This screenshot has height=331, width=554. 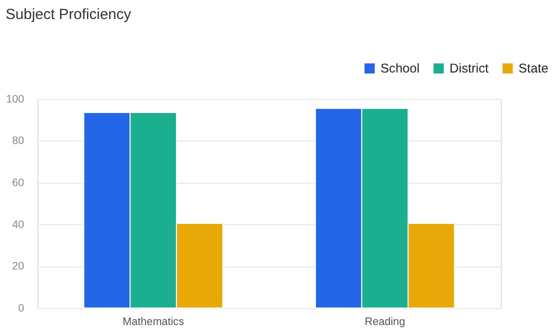 What do you see at coordinates (21, 308) in the screenshot?
I see `y-tick-label: 0` at bounding box center [21, 308].